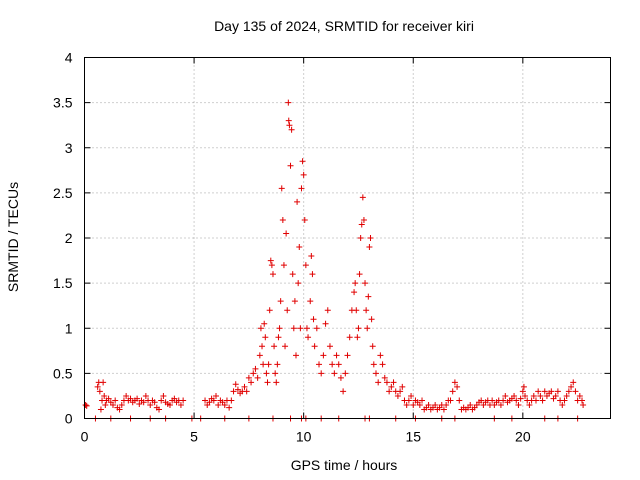  What do you see at coordinates (304, 437) in the screenshot?
I see `x-tick-label: 10` at bounding box center [304, 437].